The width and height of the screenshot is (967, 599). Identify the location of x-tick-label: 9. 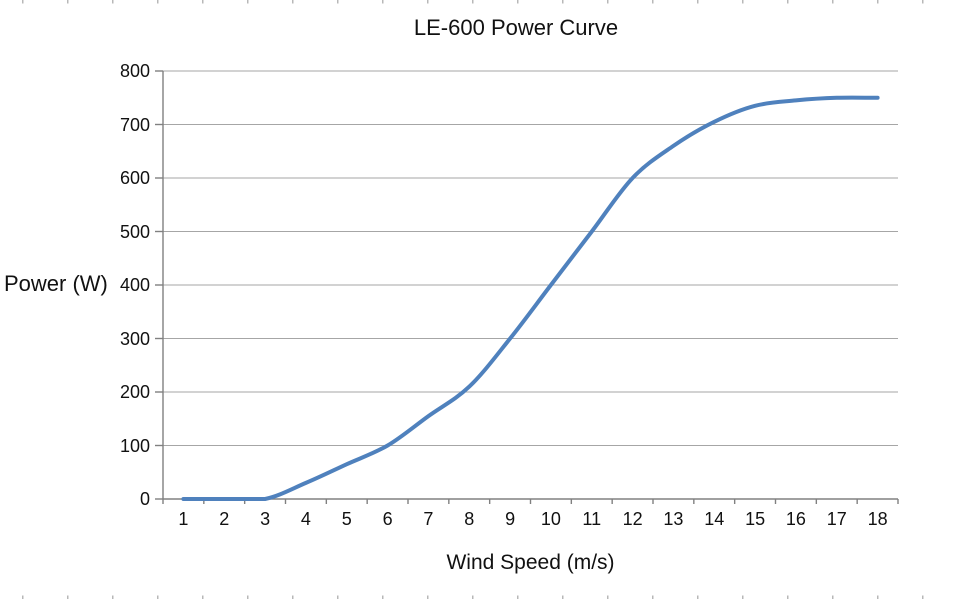
(510, 519).